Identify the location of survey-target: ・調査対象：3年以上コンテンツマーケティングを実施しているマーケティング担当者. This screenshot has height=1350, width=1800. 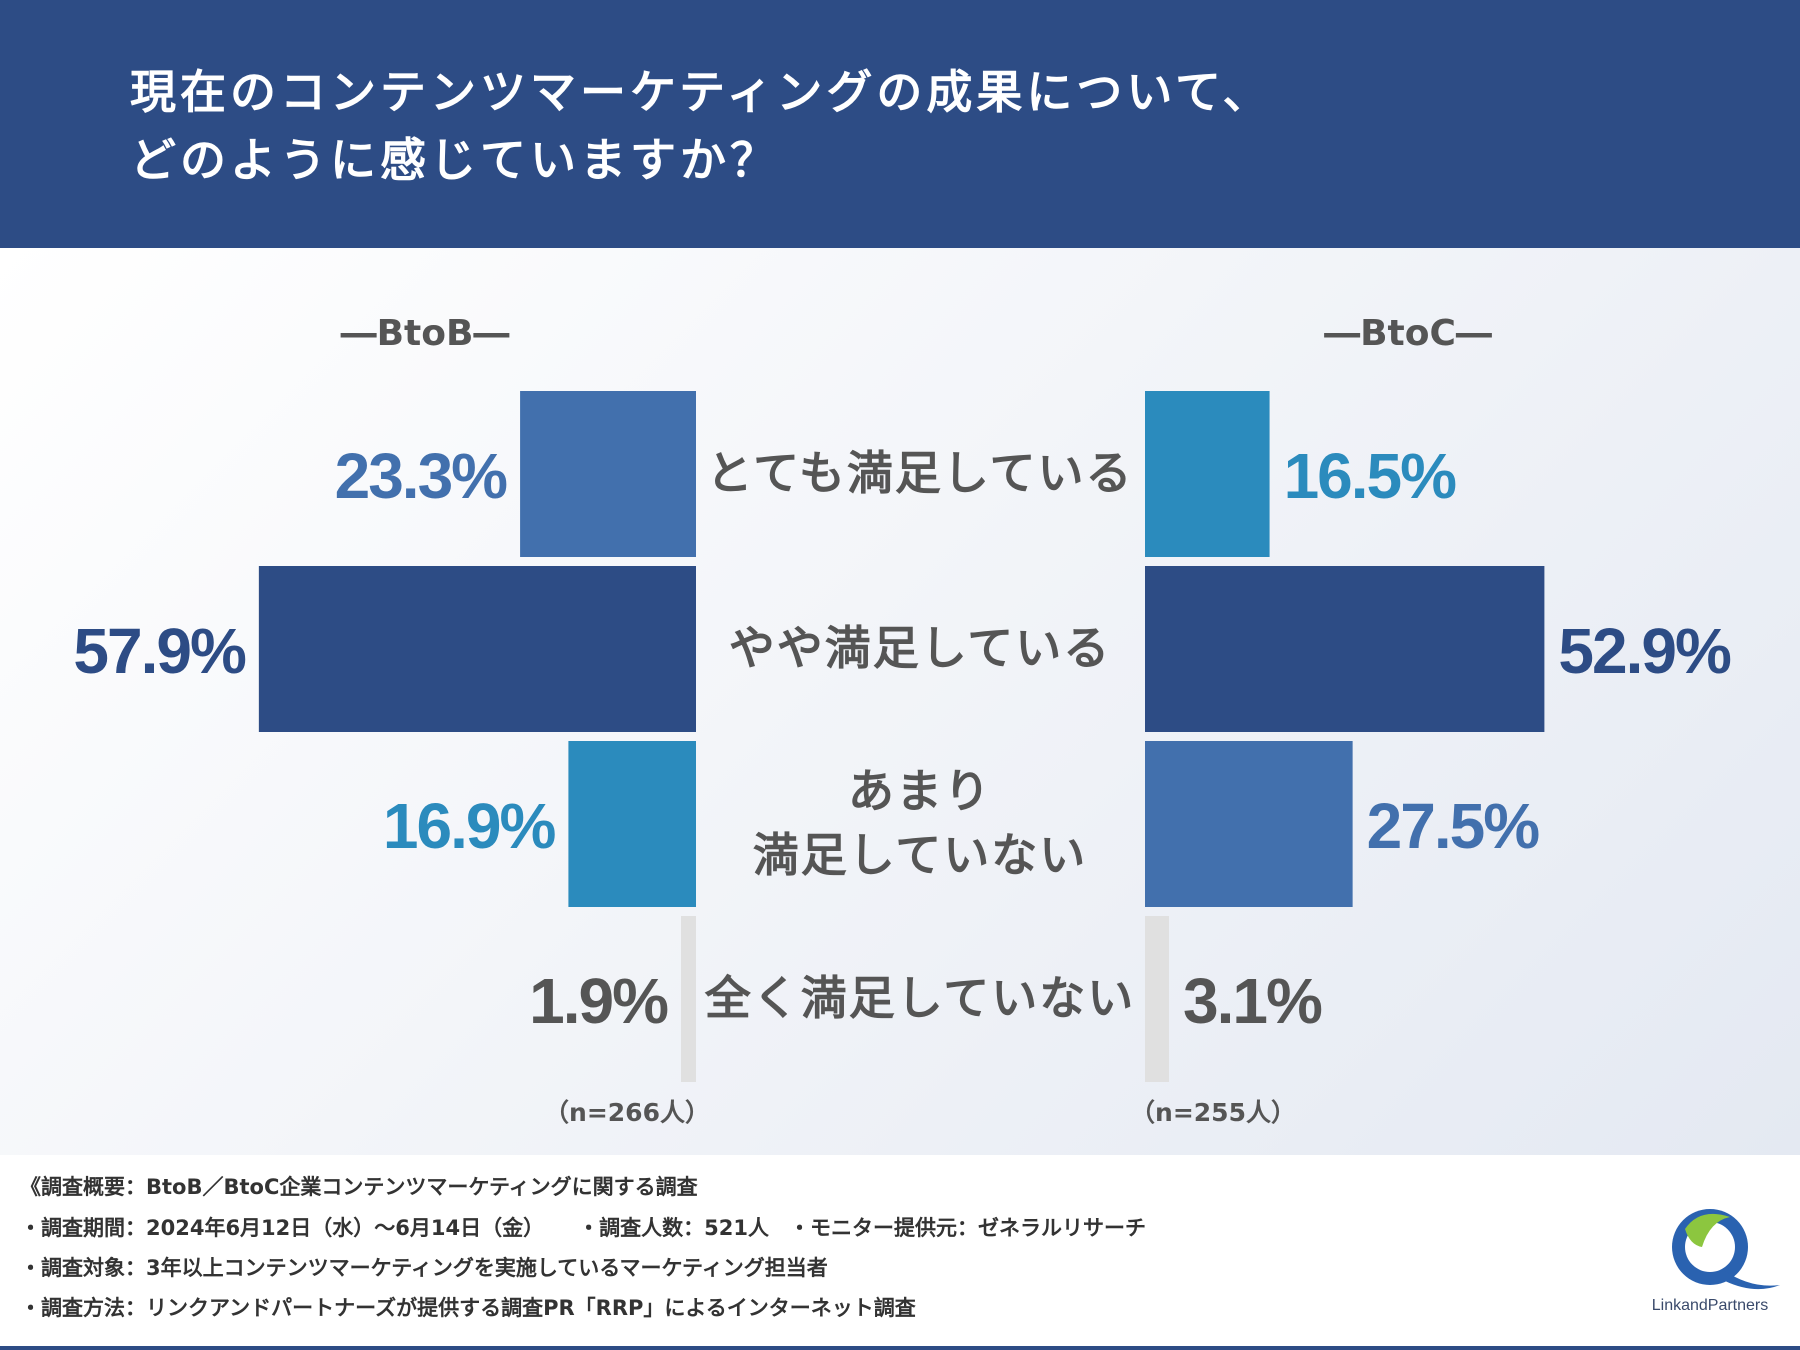
(424, 1268).